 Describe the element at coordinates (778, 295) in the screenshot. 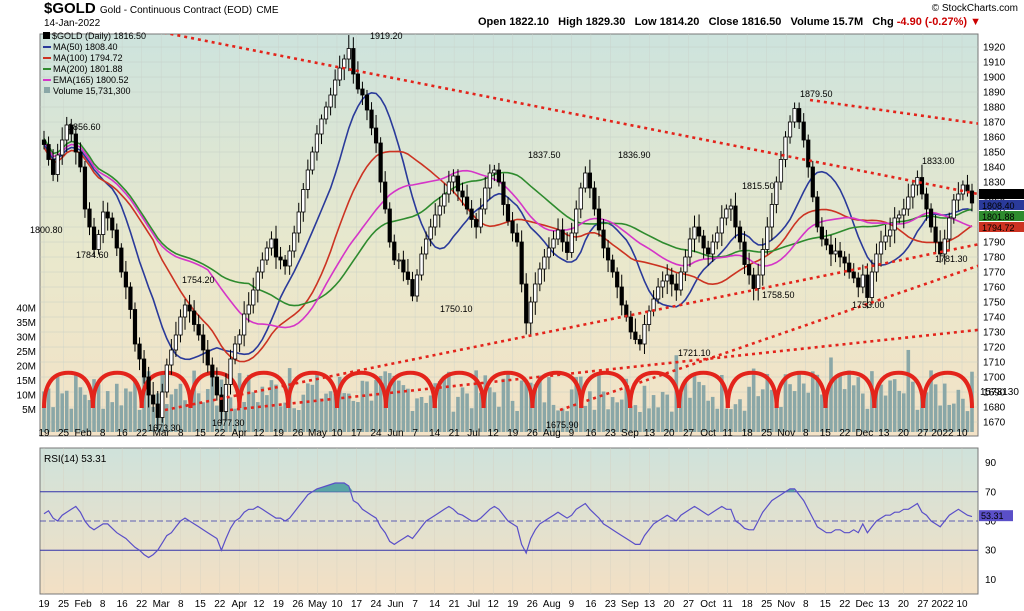

I see `price-annotation: 1758.50` at that location.